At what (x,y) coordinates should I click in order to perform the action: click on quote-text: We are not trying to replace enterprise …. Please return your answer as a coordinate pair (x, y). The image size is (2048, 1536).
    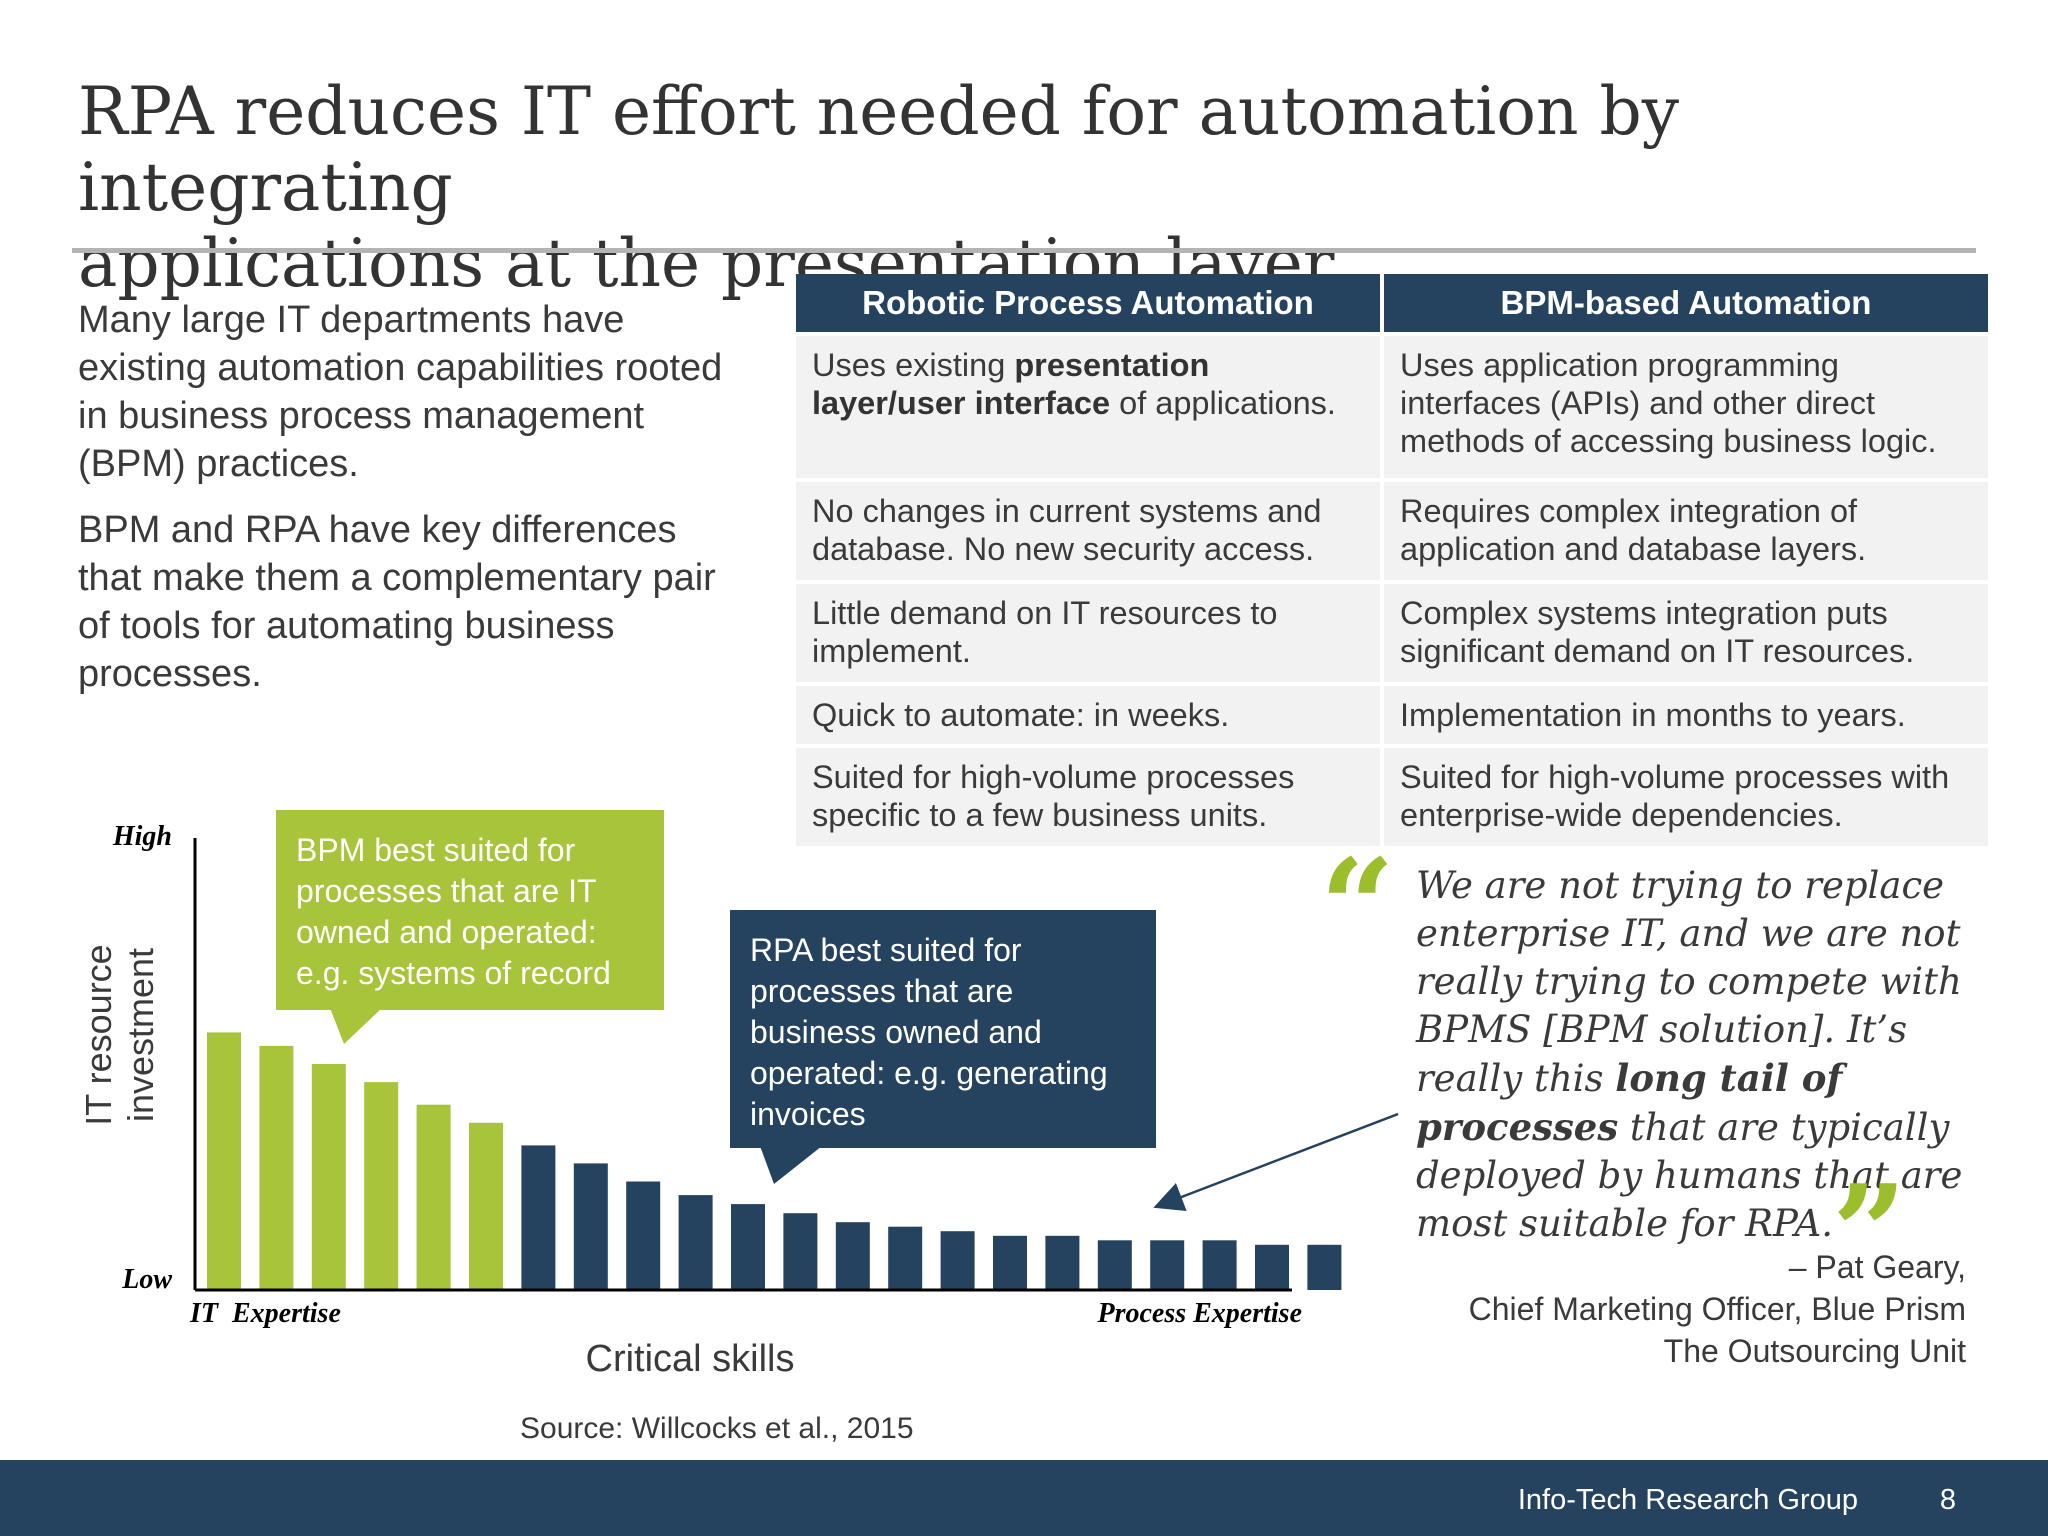
    Looking at the image, I should click on (1696, 1055).